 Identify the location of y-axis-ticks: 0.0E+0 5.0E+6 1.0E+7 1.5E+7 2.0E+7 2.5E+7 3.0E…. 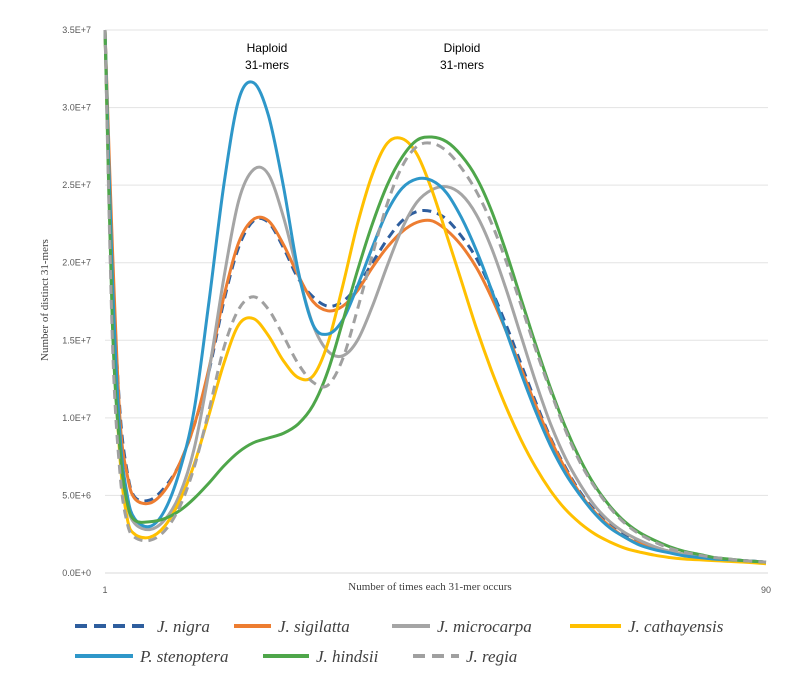
(76, 301).